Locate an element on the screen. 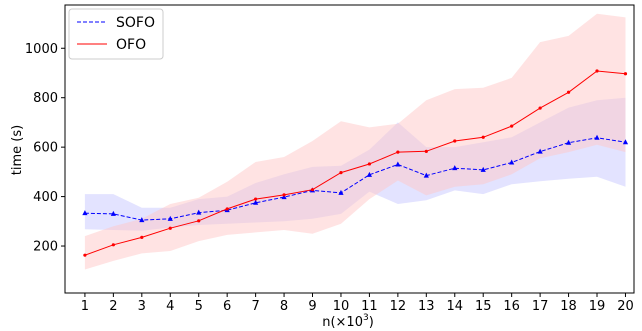 The width and height of the screenshot is (642, 331). legend-label-sofo: SOFO is located at coordinates (135, 23).